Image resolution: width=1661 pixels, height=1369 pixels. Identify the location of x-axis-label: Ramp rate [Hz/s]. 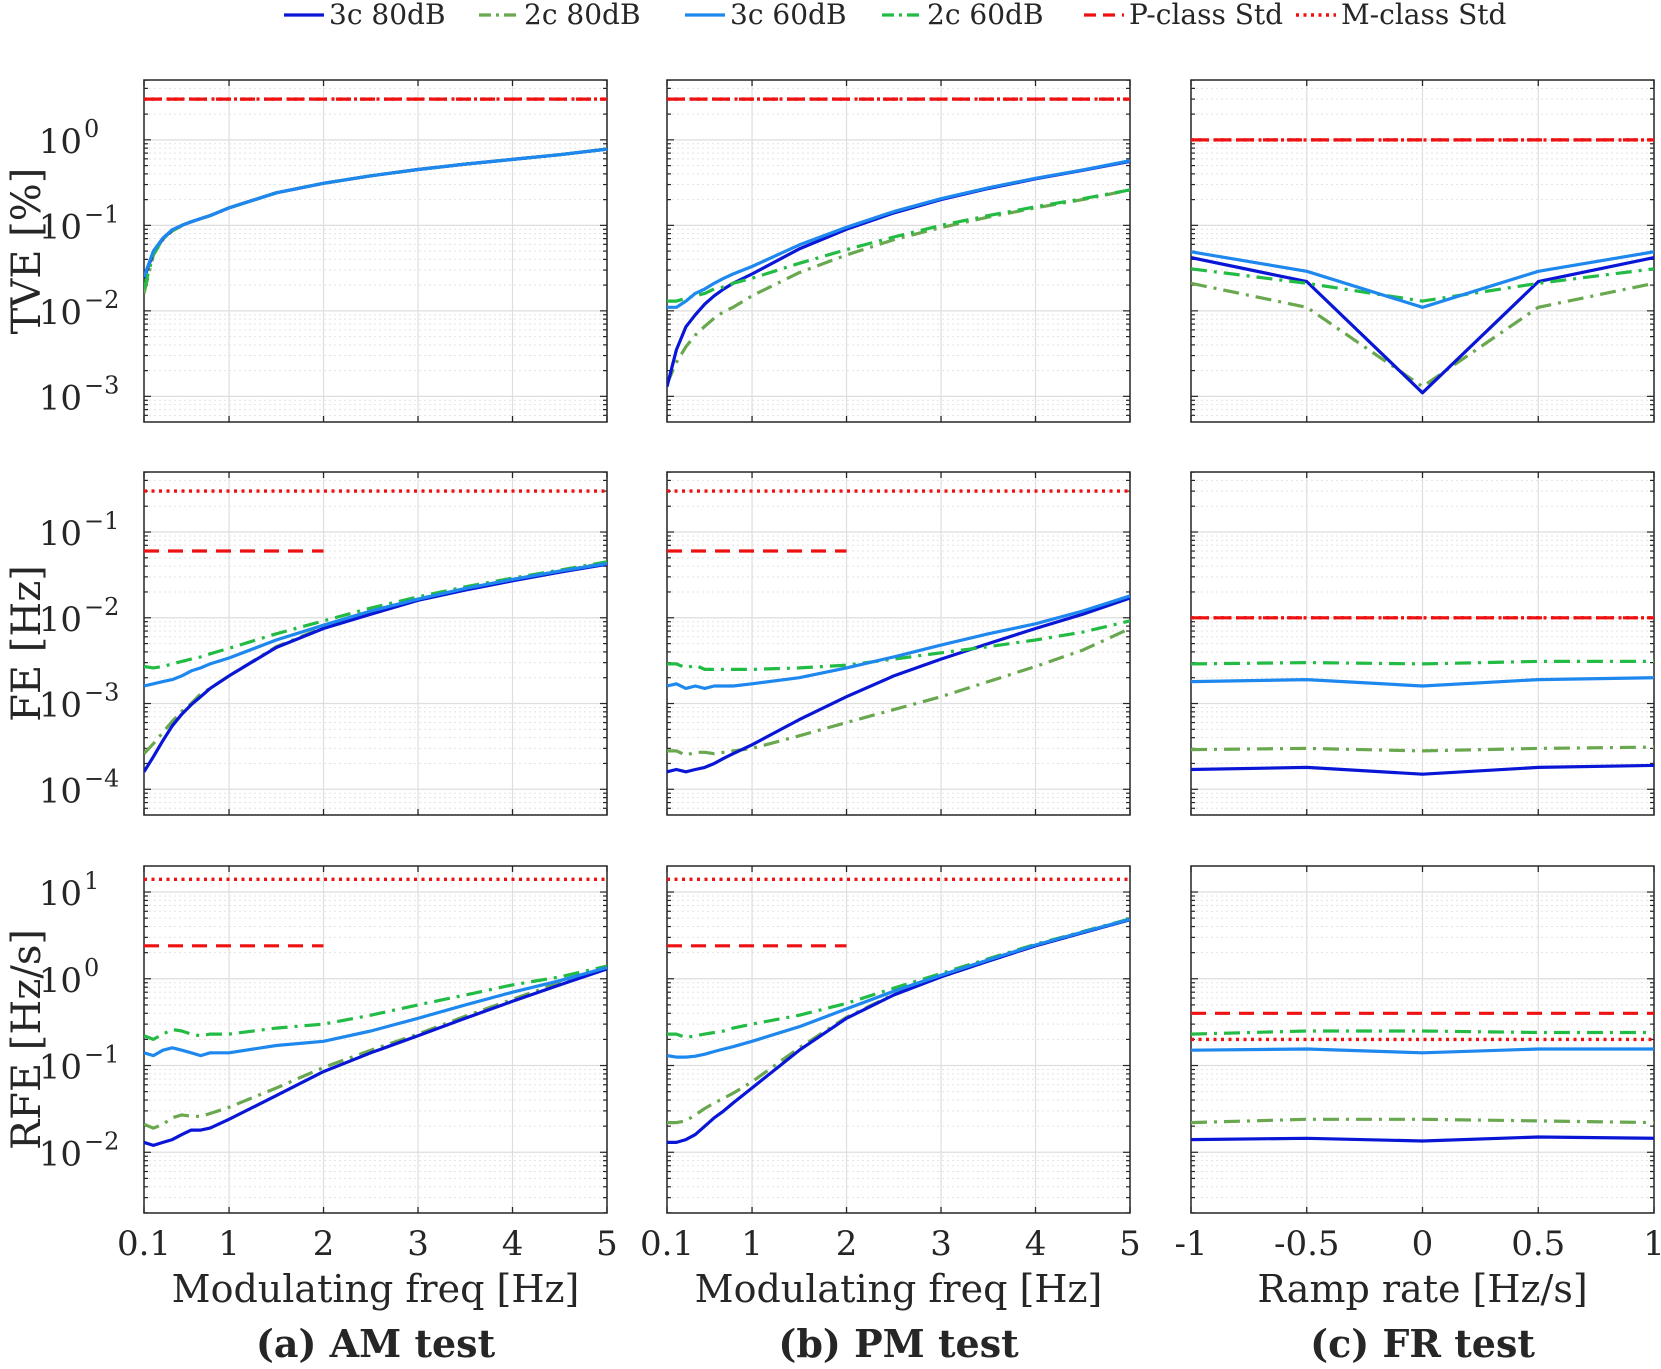
(1422, 1289).